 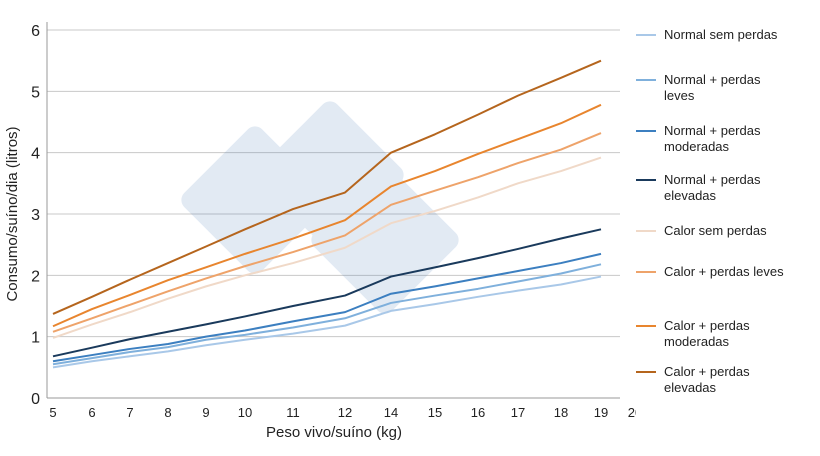 I want to click on legend-label: Normal + perdas moderadas, so click(x=712, y=138).